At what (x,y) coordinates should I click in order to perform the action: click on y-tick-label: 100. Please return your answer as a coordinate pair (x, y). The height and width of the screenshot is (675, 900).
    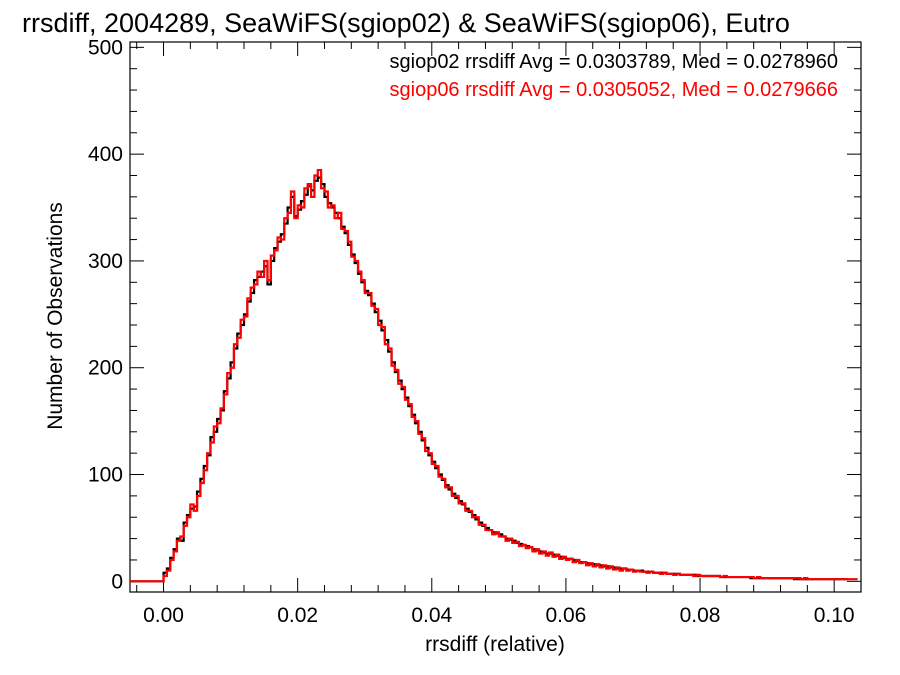
    Looking at the image, I should click on (105, 475).